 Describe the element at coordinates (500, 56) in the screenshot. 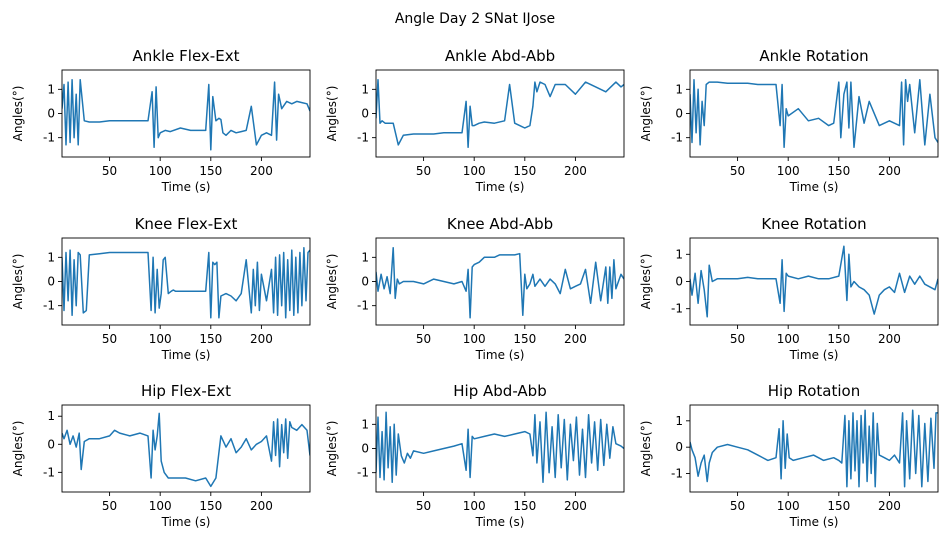

I see `subplot-title: Ankle Abd-Abb` at that location.